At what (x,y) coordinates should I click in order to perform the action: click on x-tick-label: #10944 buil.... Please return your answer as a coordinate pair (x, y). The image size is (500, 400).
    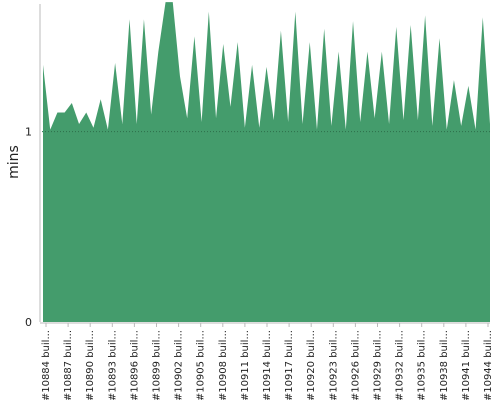
    Looking at the image, I should click on (488, 365).